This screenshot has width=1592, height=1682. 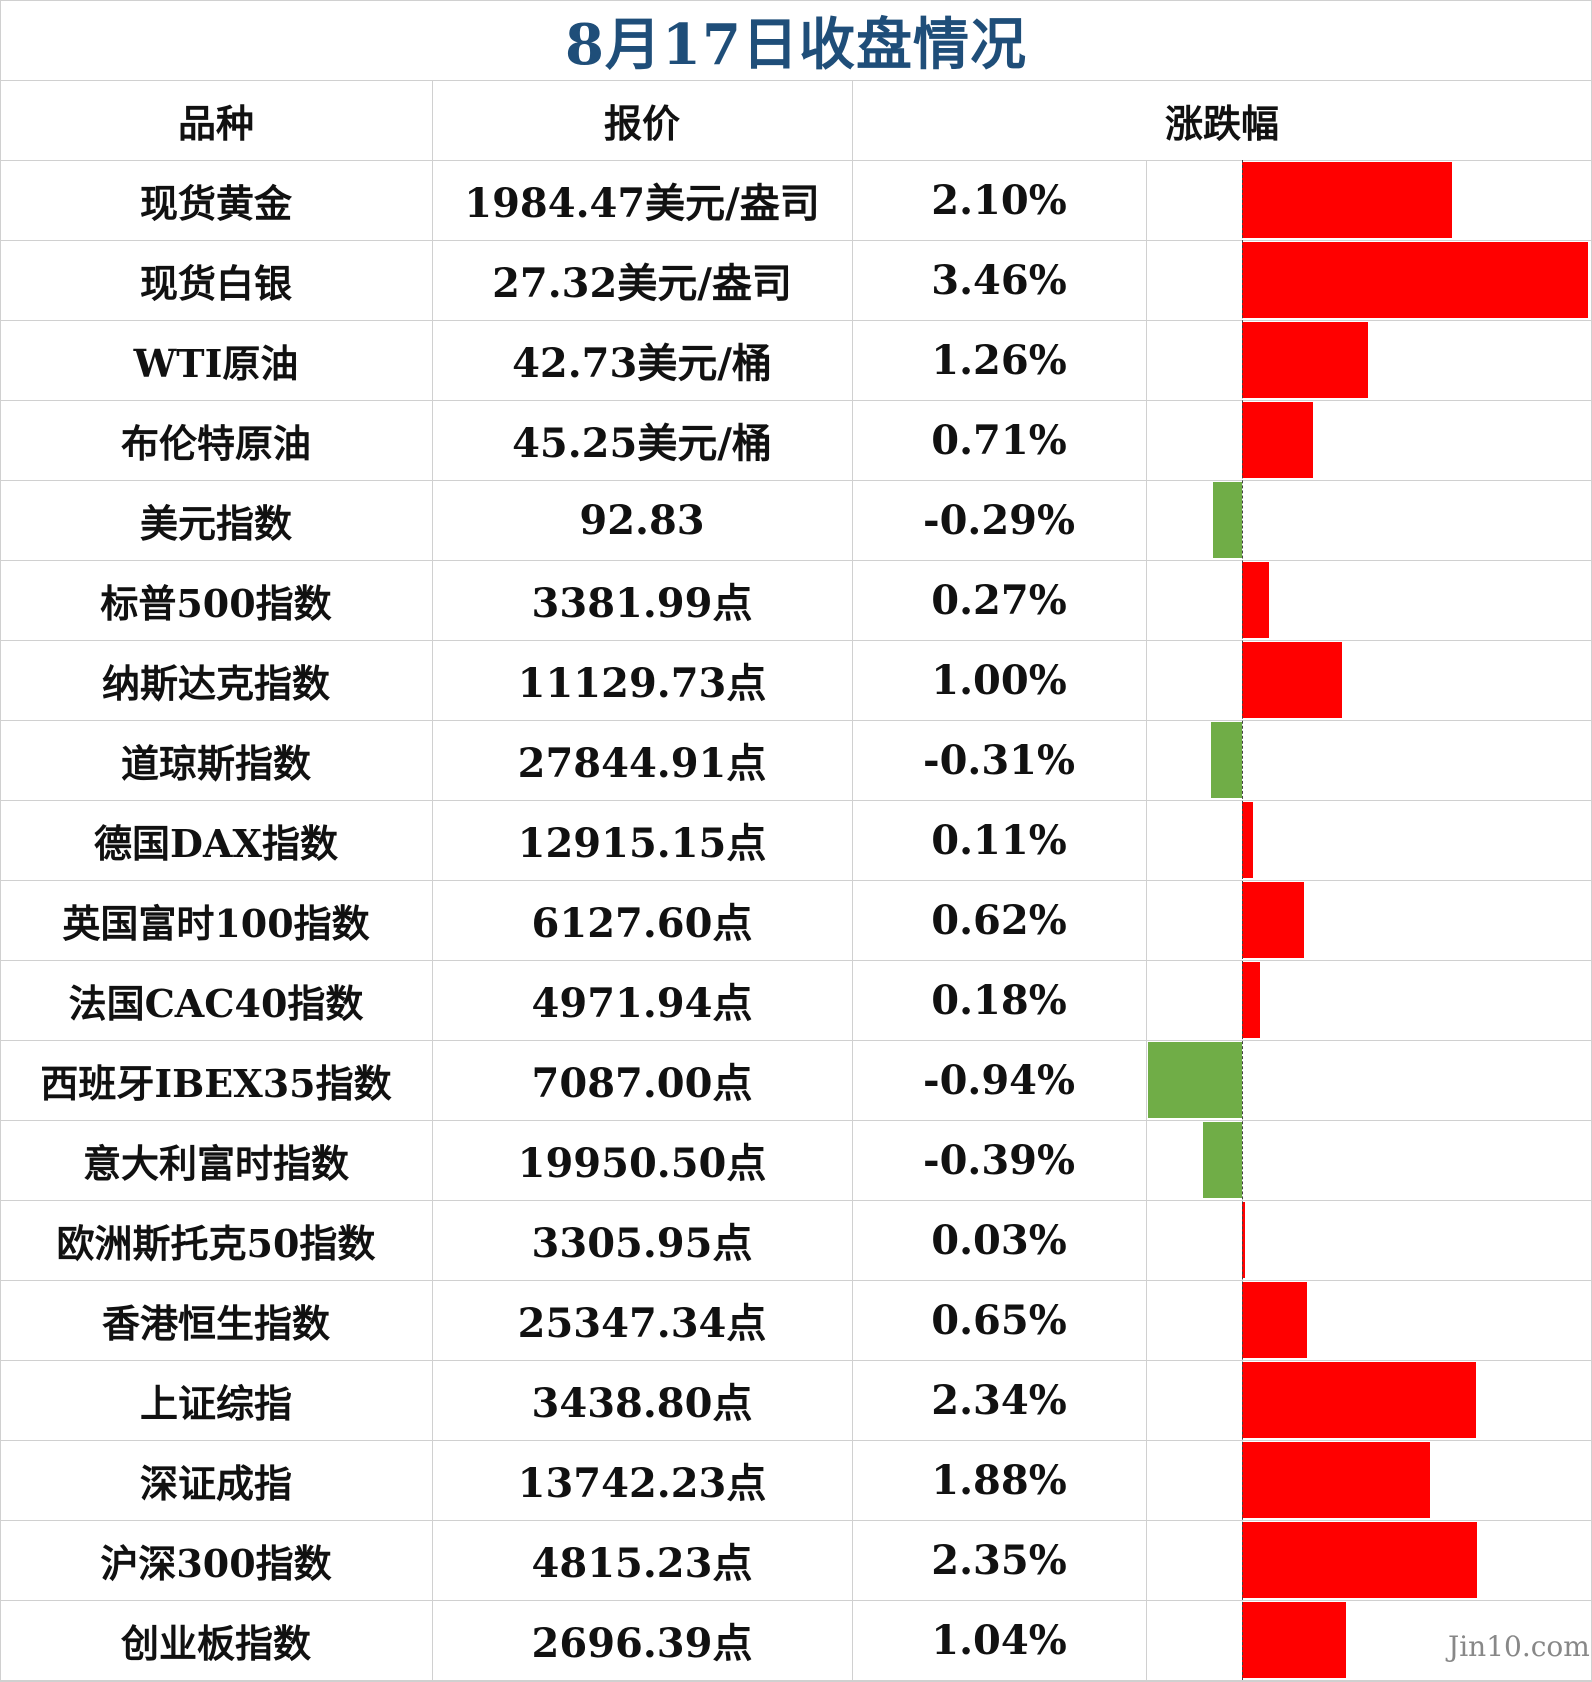 I want to click on row-name: 上证综指, so click(x=215, y=1403).